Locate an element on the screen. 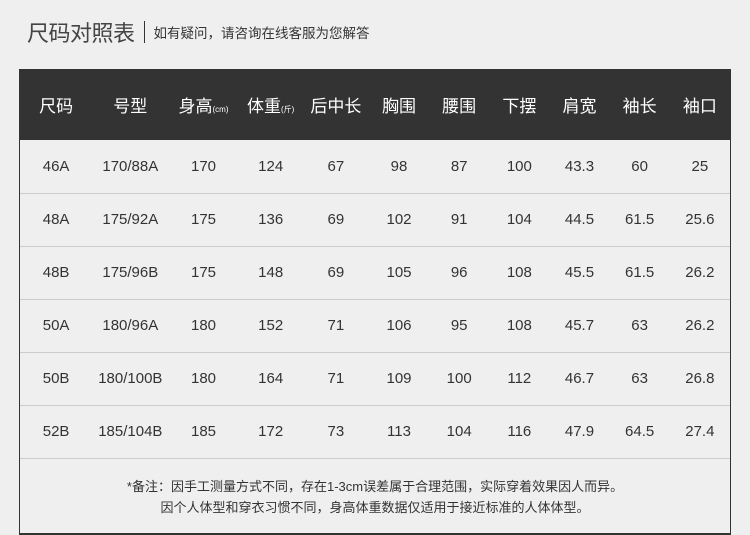 This screenshot has width=750, height=535. table-cell: 175/96B is located at coordinates (130, 273).